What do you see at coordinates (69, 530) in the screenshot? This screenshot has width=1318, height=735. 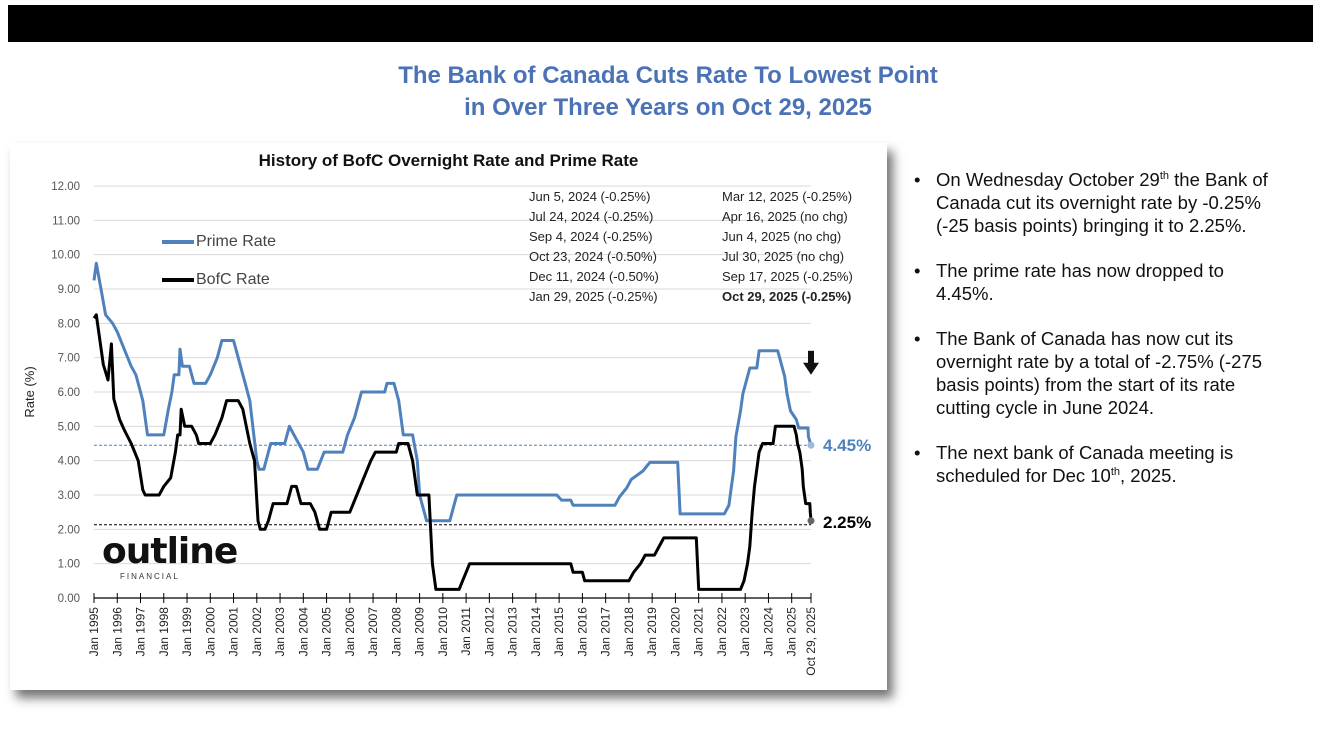 I see `y-tick-label: 2.00` at bounding box center [69, 530].